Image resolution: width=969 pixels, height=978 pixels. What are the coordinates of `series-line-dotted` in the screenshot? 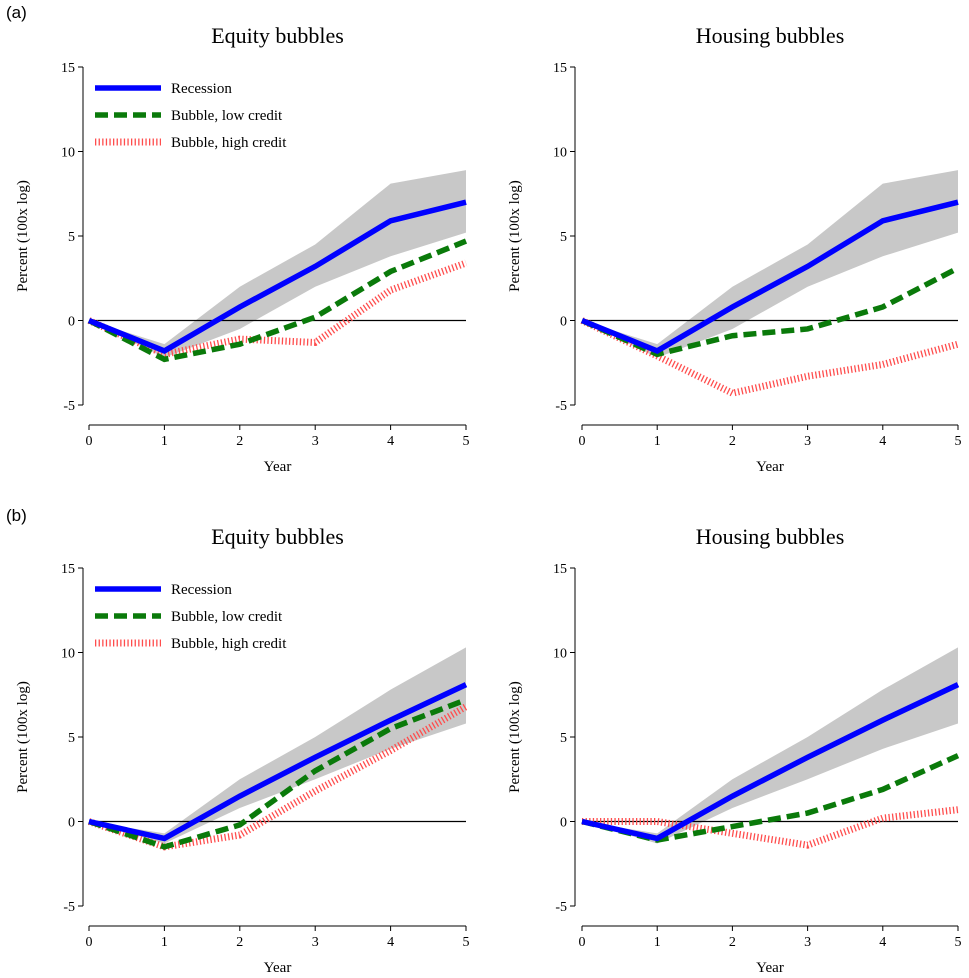 It's located at (770, 827).